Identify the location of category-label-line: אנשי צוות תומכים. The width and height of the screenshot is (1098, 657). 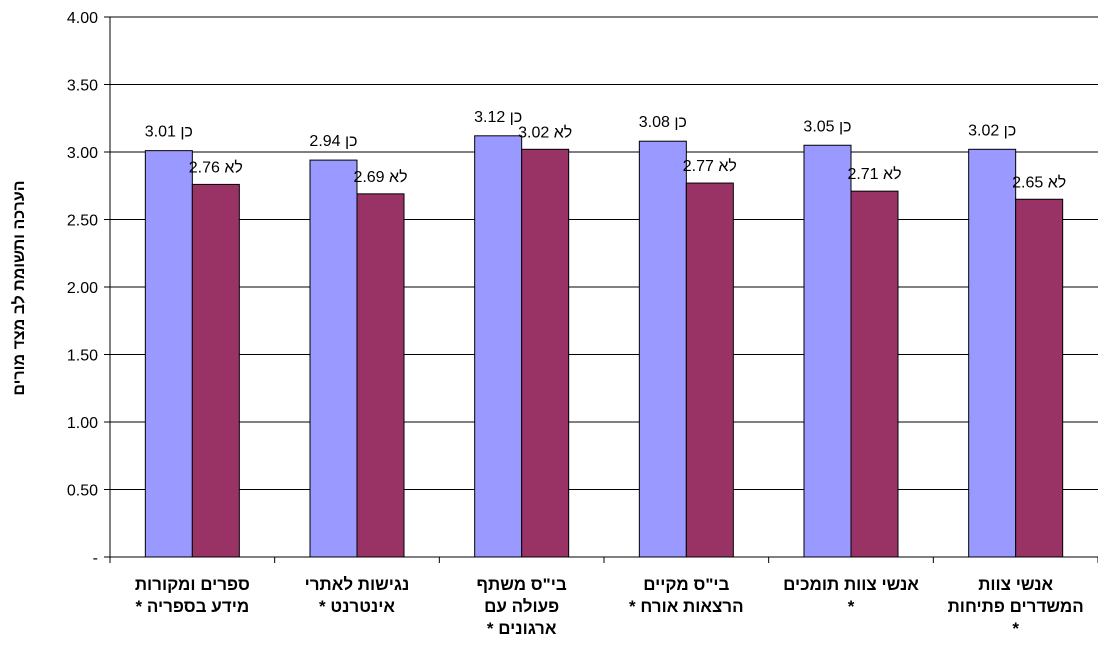
(851, 584).